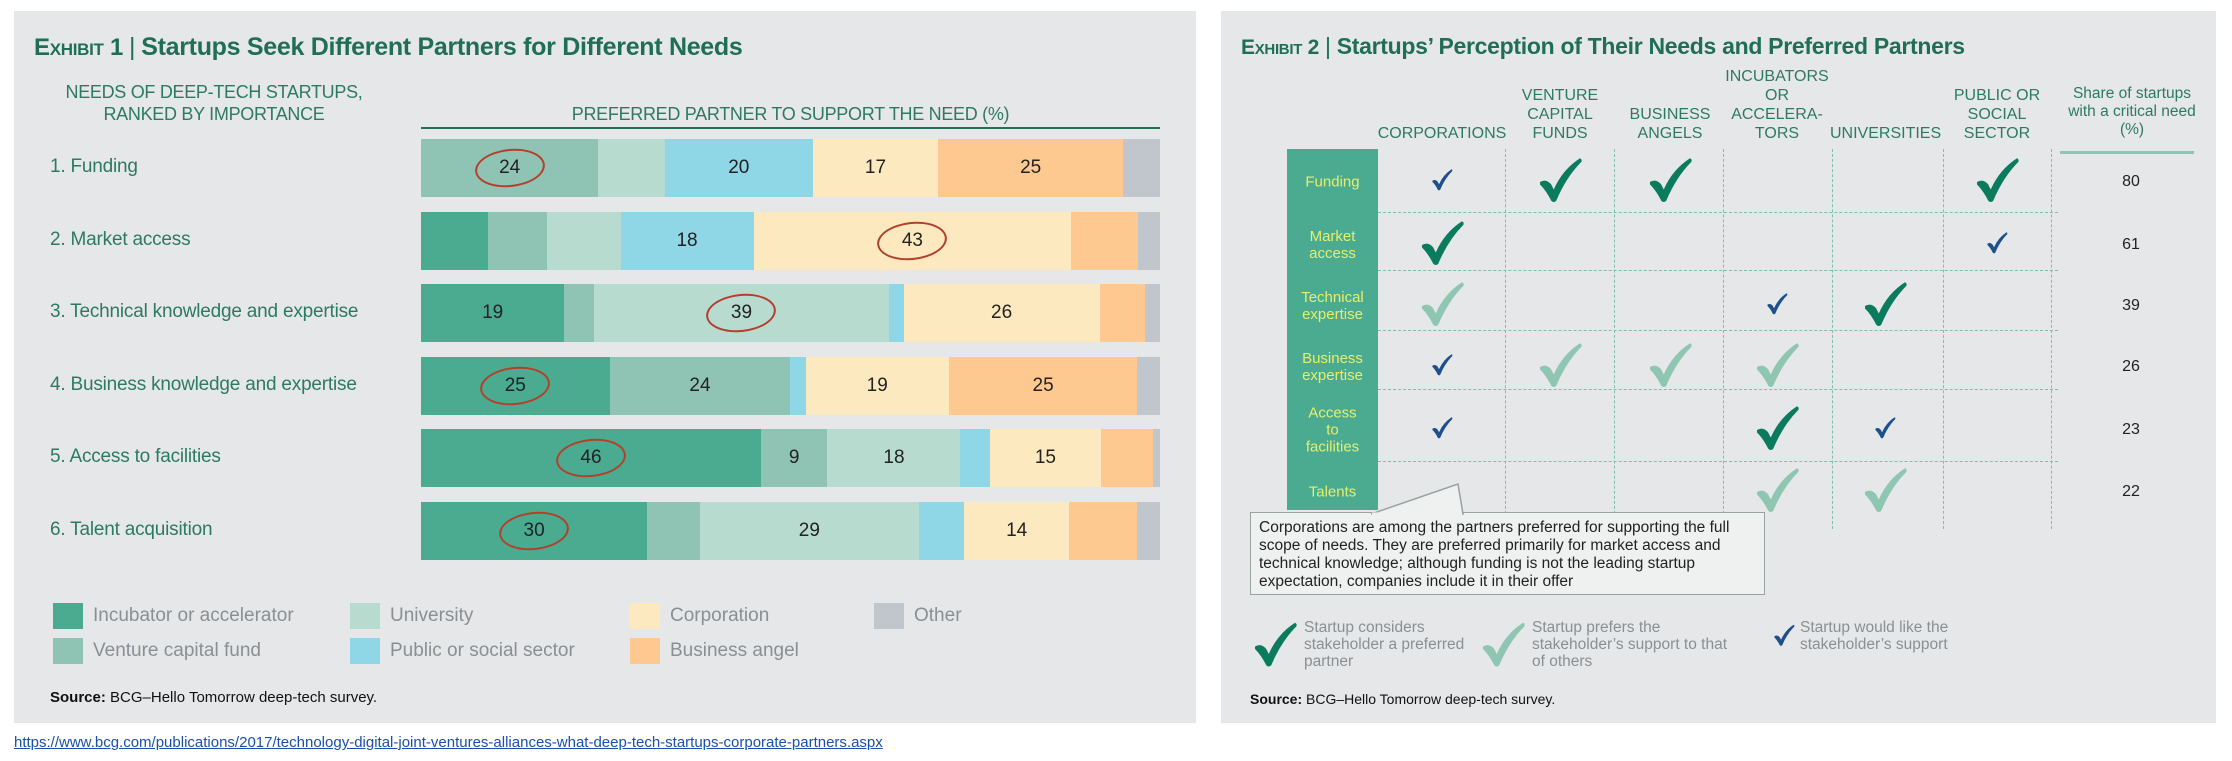 This screenshot has height=761, width=2232. I want to click on legend-label: Incubator or accelerator, so click(193, 615).